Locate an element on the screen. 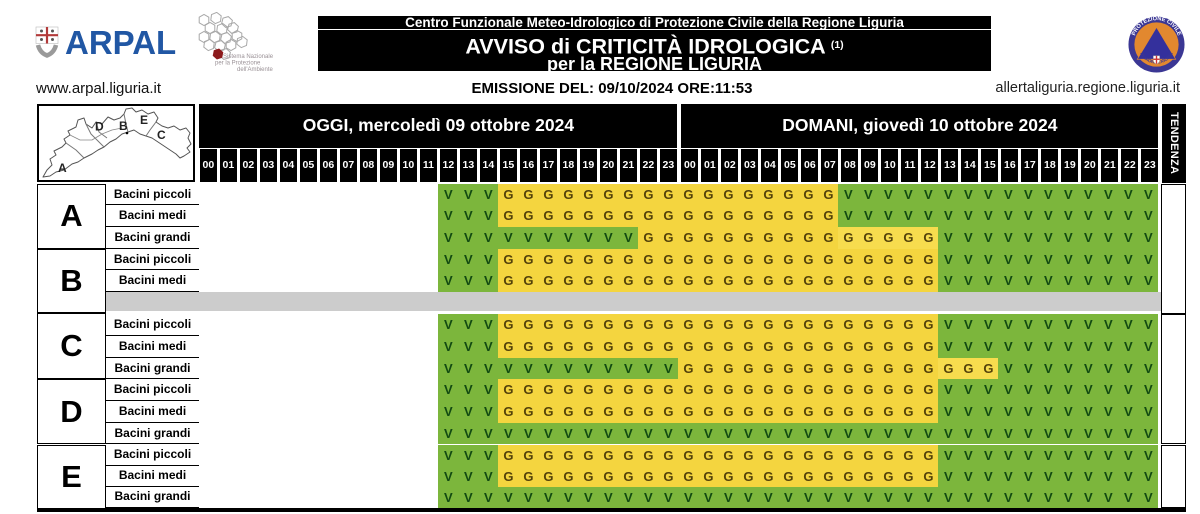 The width and height of the screenshot is (1200, 514). svg-text: C is located at coordinates (161, 135).